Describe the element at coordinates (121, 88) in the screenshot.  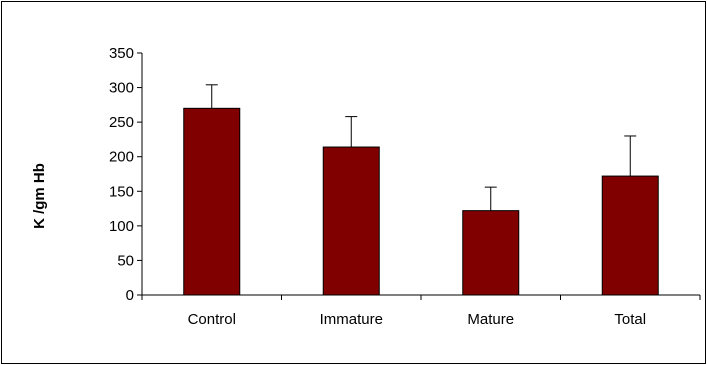
I see `y-tick-label: 300` at that location.